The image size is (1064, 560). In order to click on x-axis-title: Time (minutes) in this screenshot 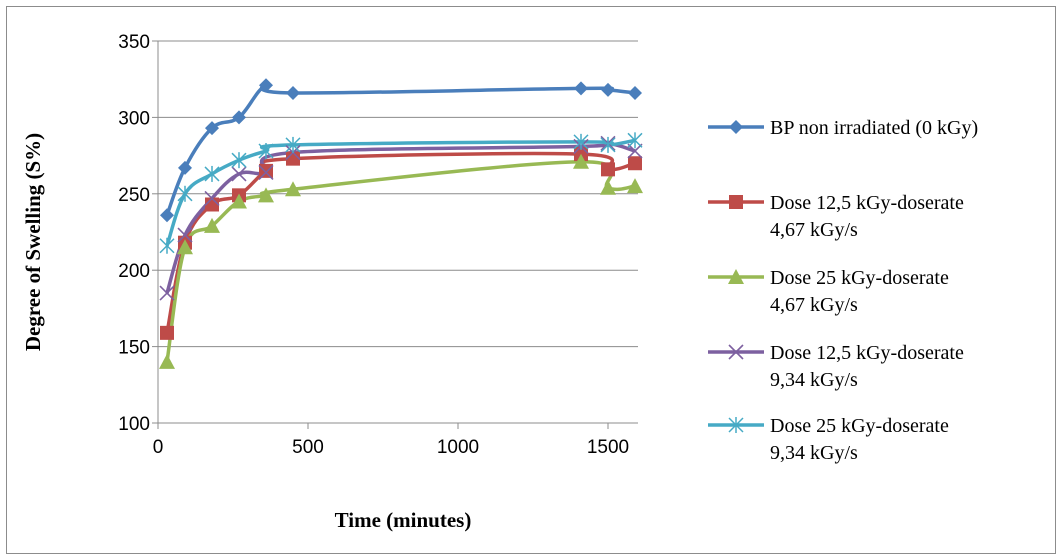, I will do `click(403, 520)`.